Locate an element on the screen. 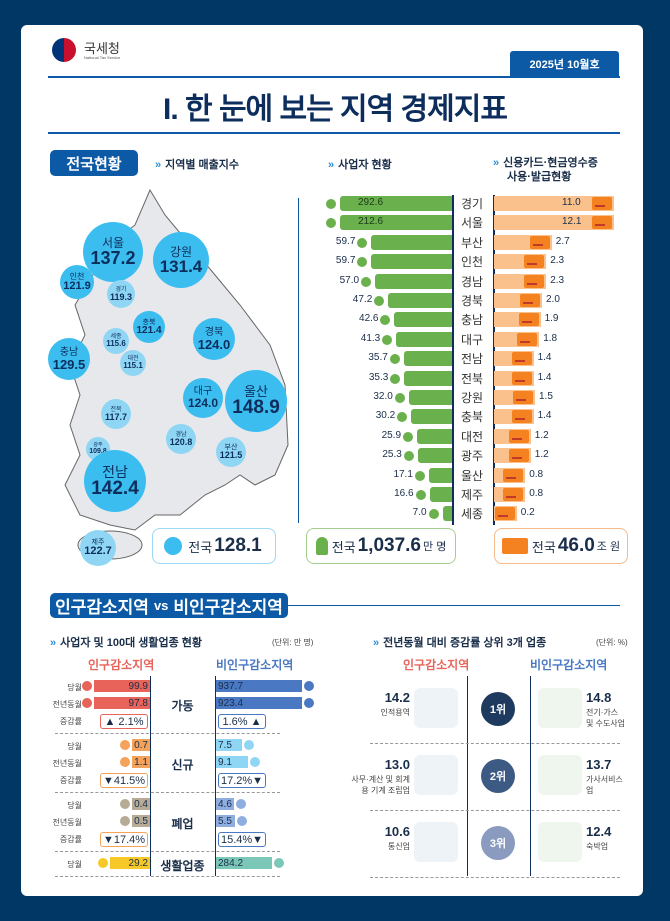  non-decline-value: 14.8 is located at coordinates (599, 697).